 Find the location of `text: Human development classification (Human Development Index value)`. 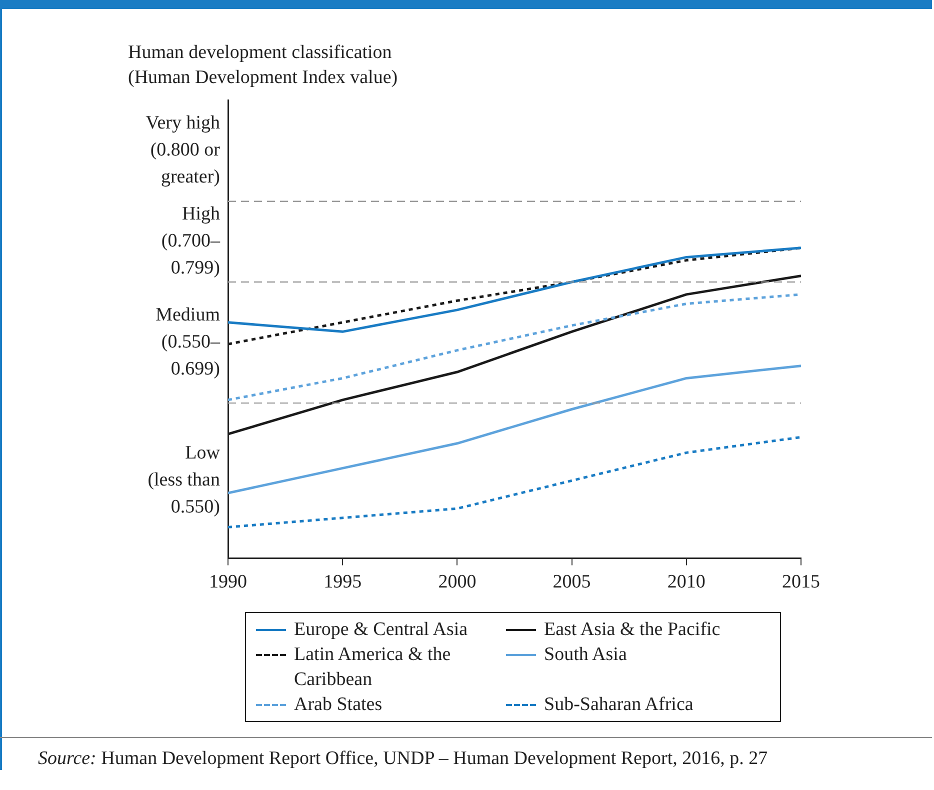

text: Human development classification (Human Development Index value) is located at coordinates (263, 65).